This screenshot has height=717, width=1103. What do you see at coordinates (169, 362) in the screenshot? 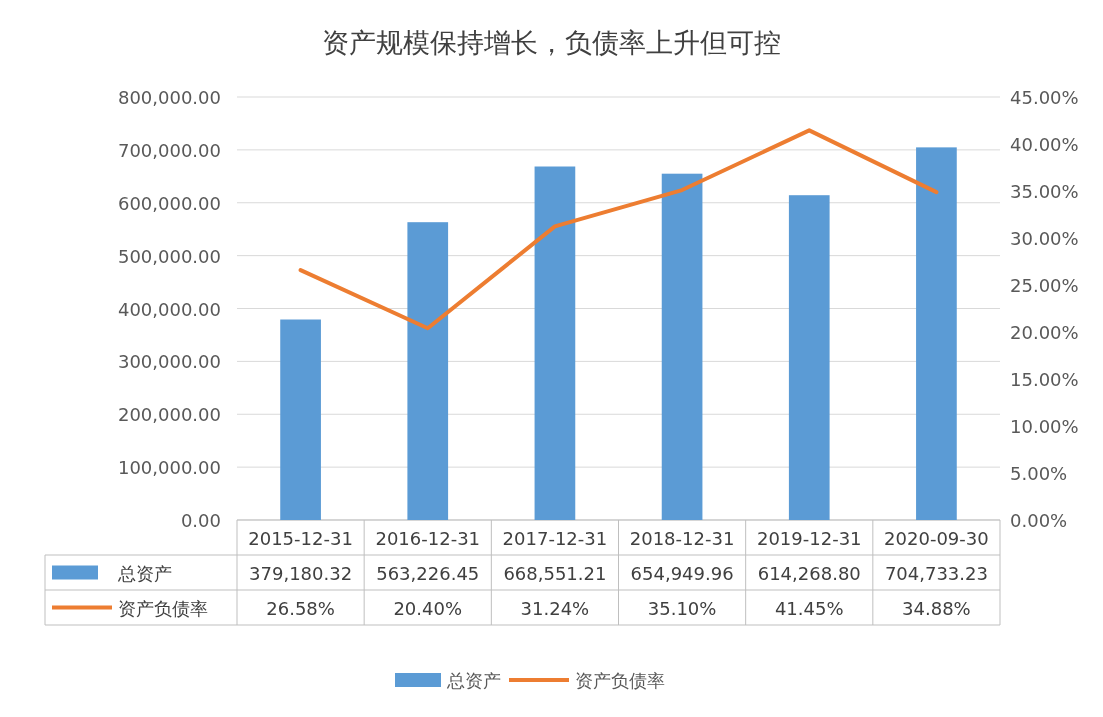
I see `y-tick-label: 300,000.00` at bounding box center [169, 362].